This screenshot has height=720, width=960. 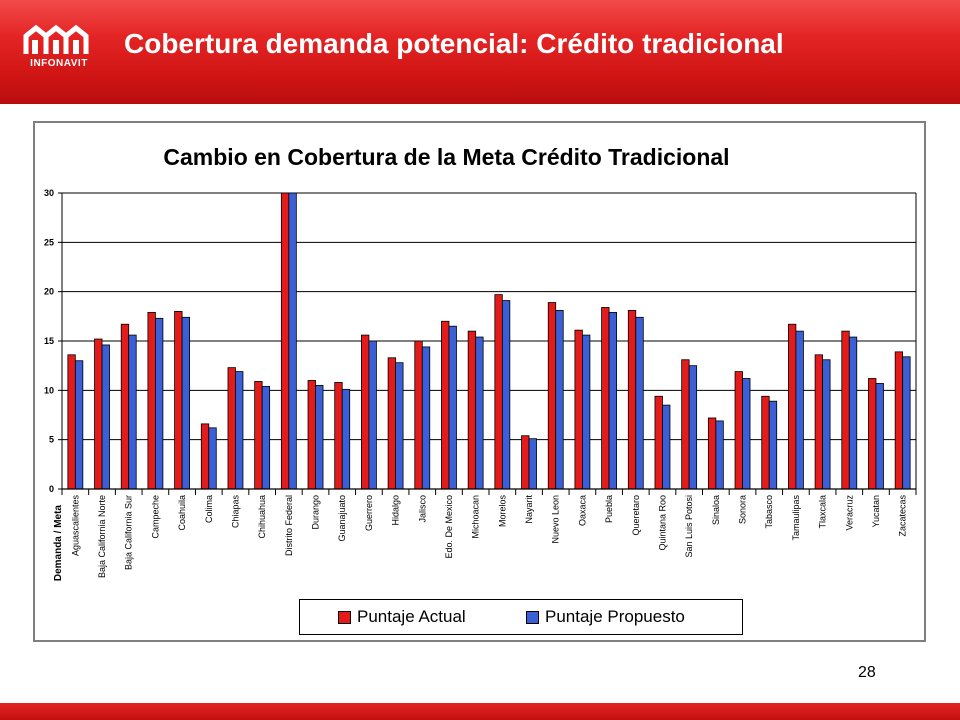 What do you see at coordinates (56, 39) in the screenshot?
I see `infonavit-logo-icon` at bounding box center [56, 39].